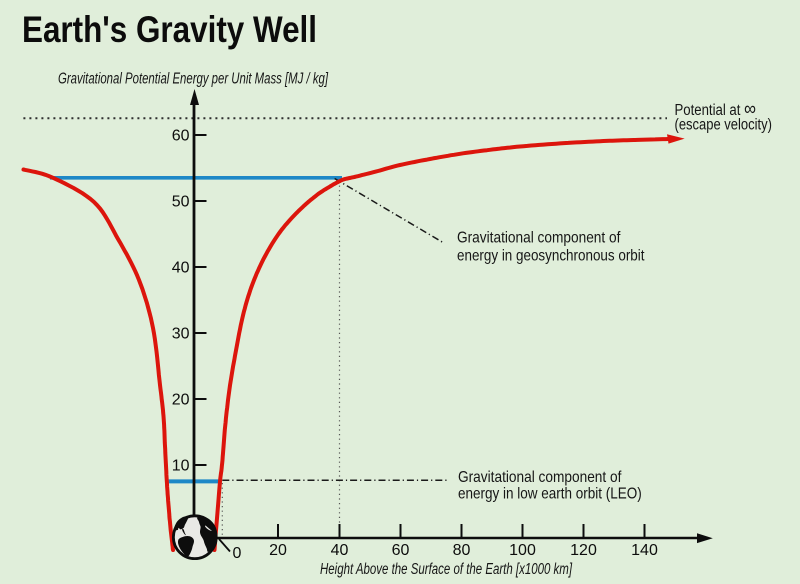 The image size is (800, 584). I want to click on svg-text: 140, so click(644, 550).